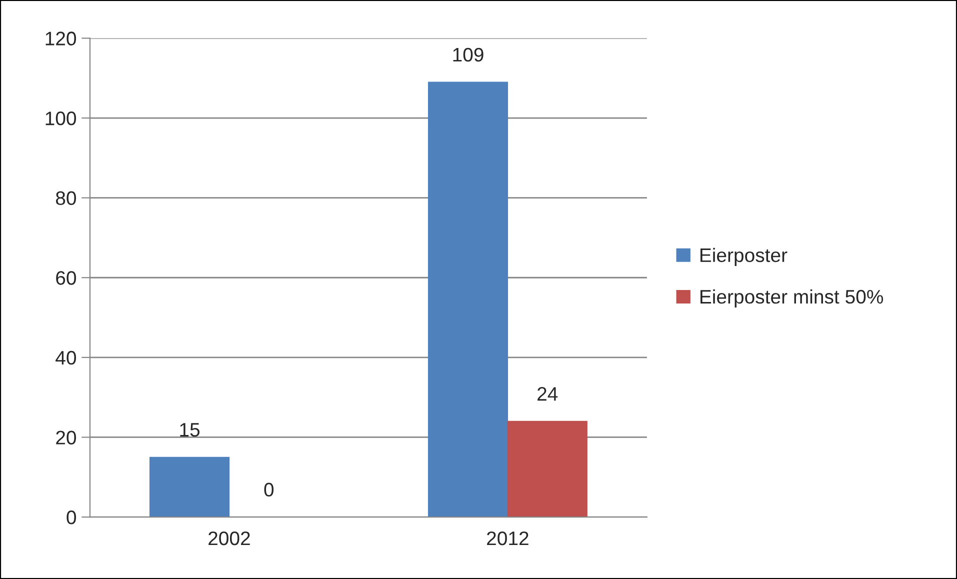 This screenshot has width=957, height=579. What do you see at coordinates (66, 437) in the screenshot?
I see `y-tick-label: 20` at bounding box center [66, 437].